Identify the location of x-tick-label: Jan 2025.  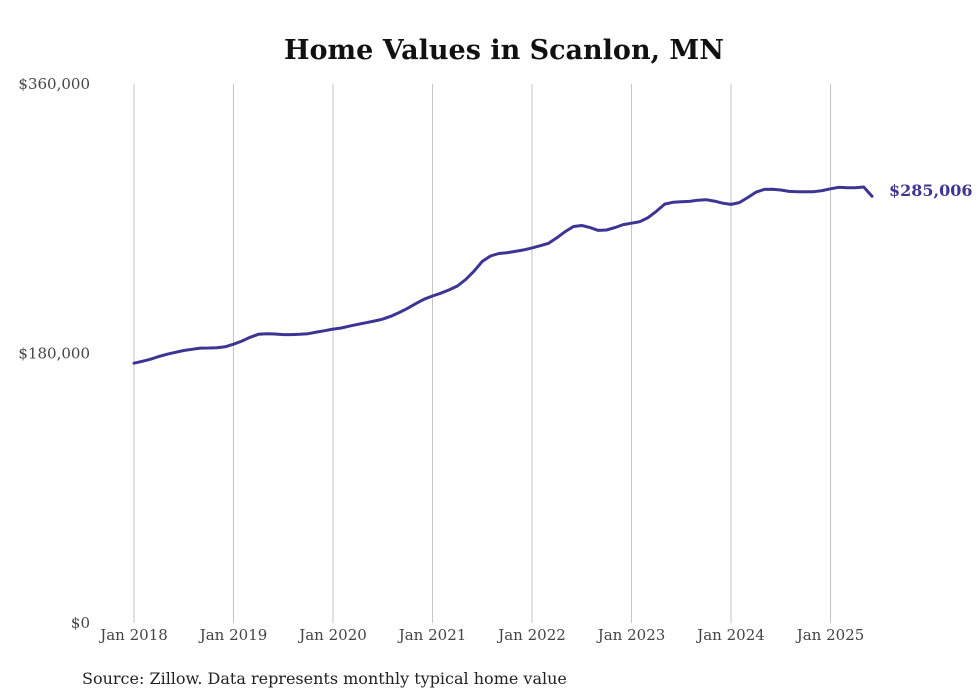
(830, 635).